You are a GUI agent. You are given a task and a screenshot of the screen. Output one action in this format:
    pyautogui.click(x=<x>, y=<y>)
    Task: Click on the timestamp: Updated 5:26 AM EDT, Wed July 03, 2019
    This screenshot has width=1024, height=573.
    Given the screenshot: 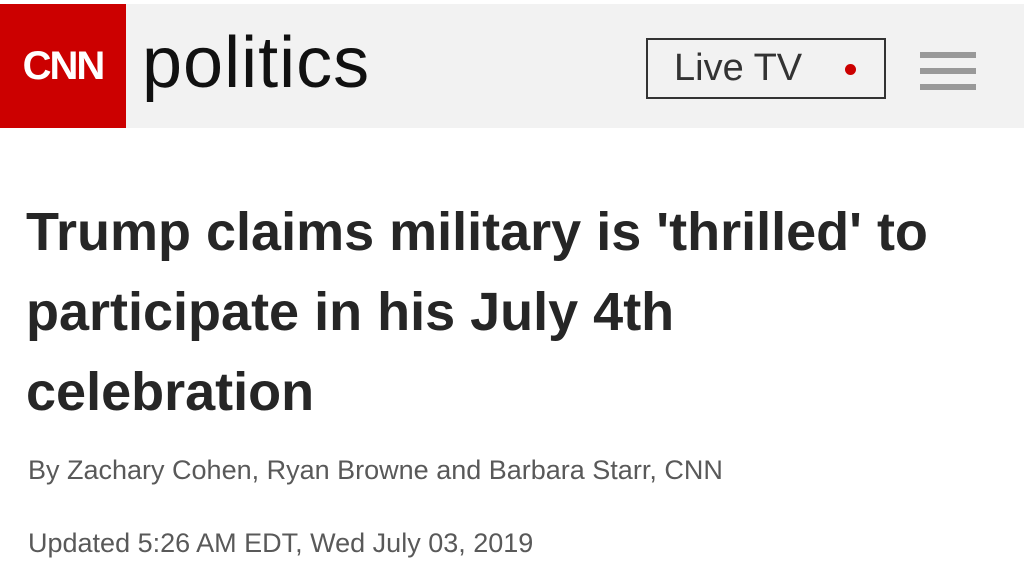 What is the action you would take?
    pyautogui.click(x=281, y=543)
    